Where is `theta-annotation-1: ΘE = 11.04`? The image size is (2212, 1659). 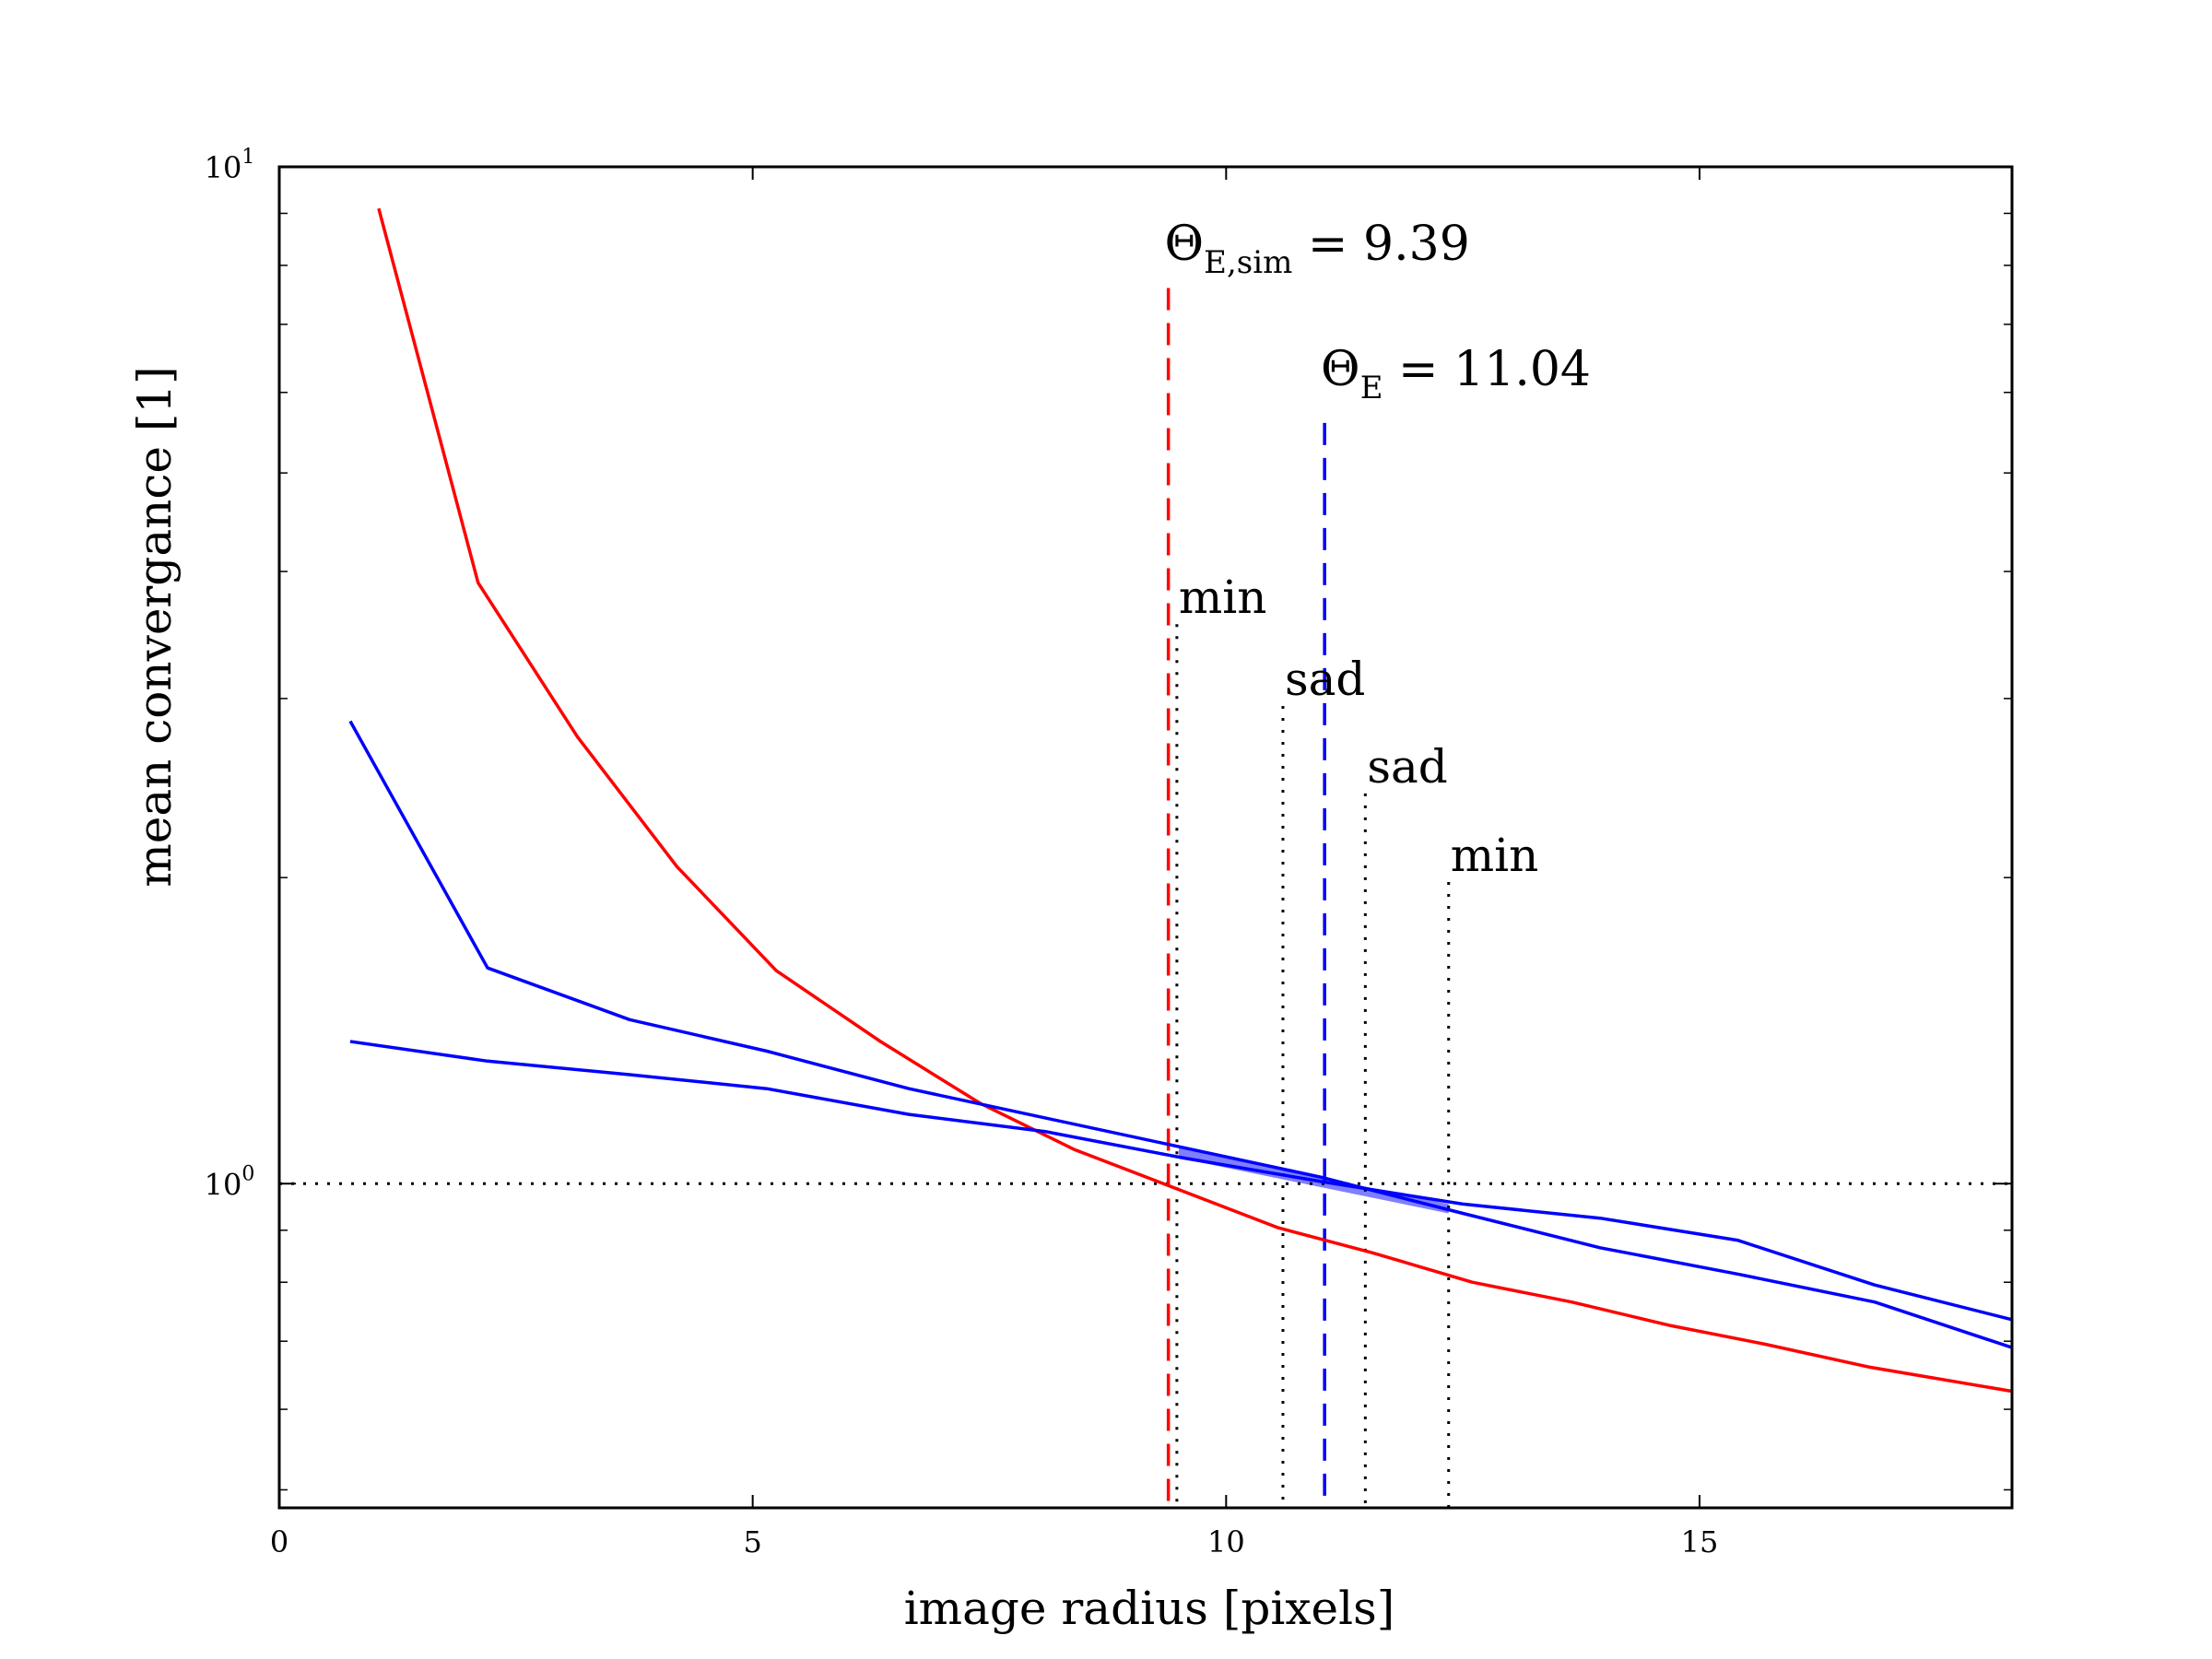 theta-annotation-1: ΘE = 11.04 is located at coordinates (1456, 374).